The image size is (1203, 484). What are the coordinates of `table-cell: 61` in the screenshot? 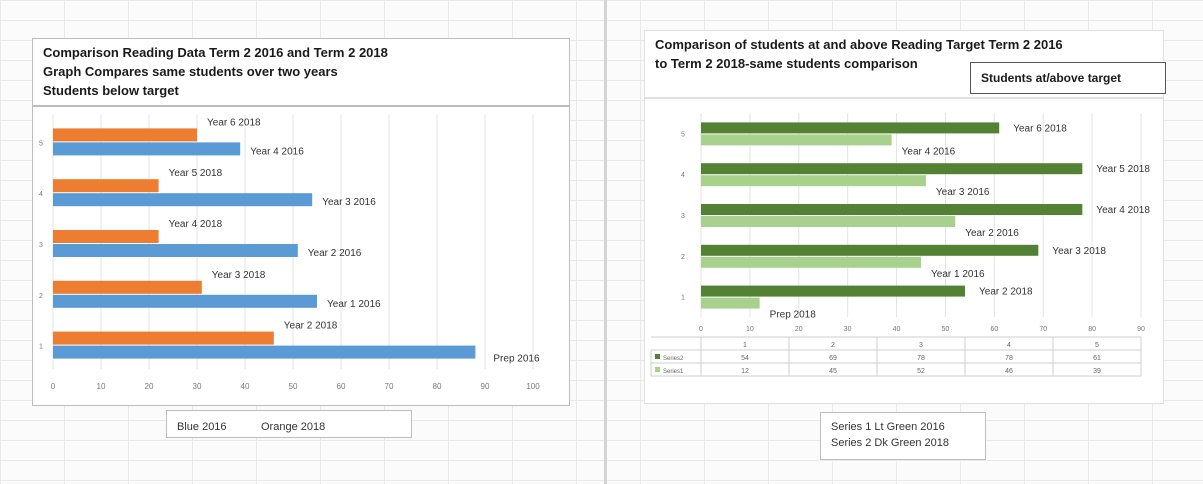 It's located at (1097, 358).